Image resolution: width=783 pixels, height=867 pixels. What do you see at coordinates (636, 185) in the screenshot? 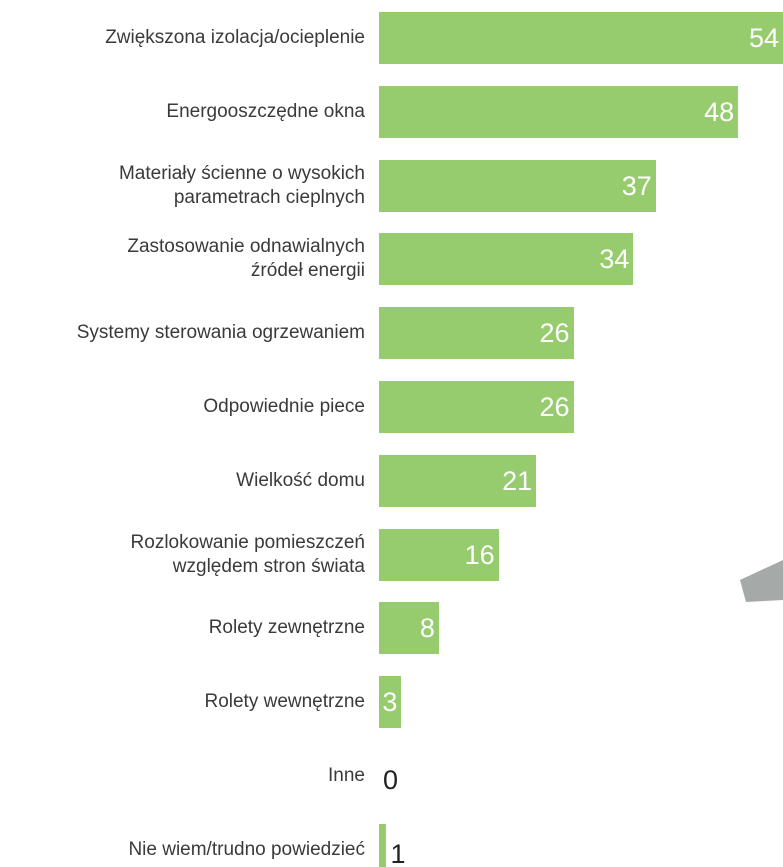
I see `value-label: 37` at bounding box center [636, 185].